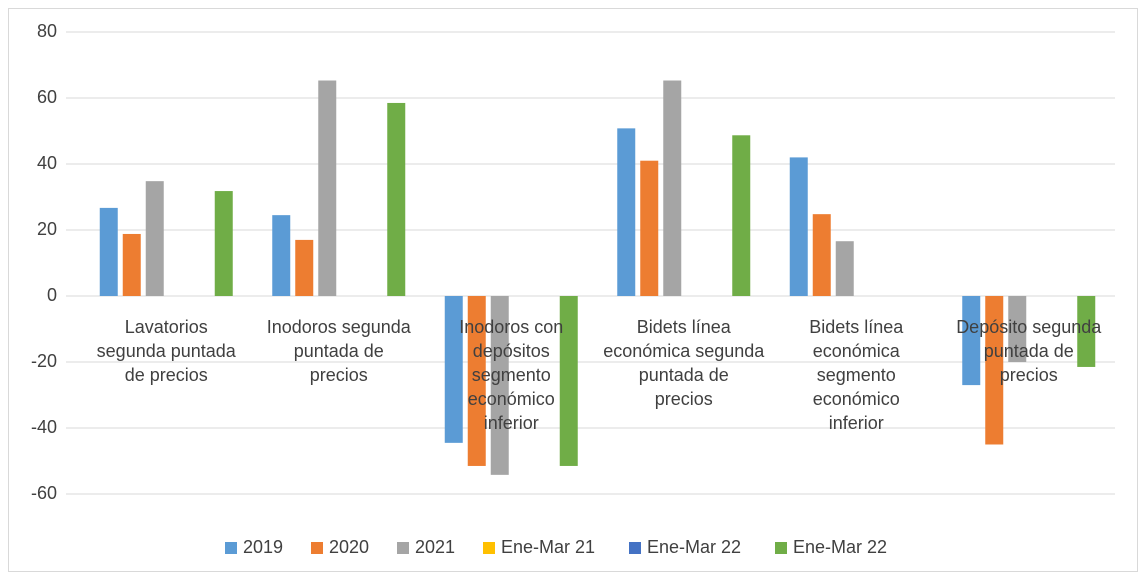 The height and width of the screenshot is (580, 1146). I want to click on legend-label: 2019, so click(263, 547).